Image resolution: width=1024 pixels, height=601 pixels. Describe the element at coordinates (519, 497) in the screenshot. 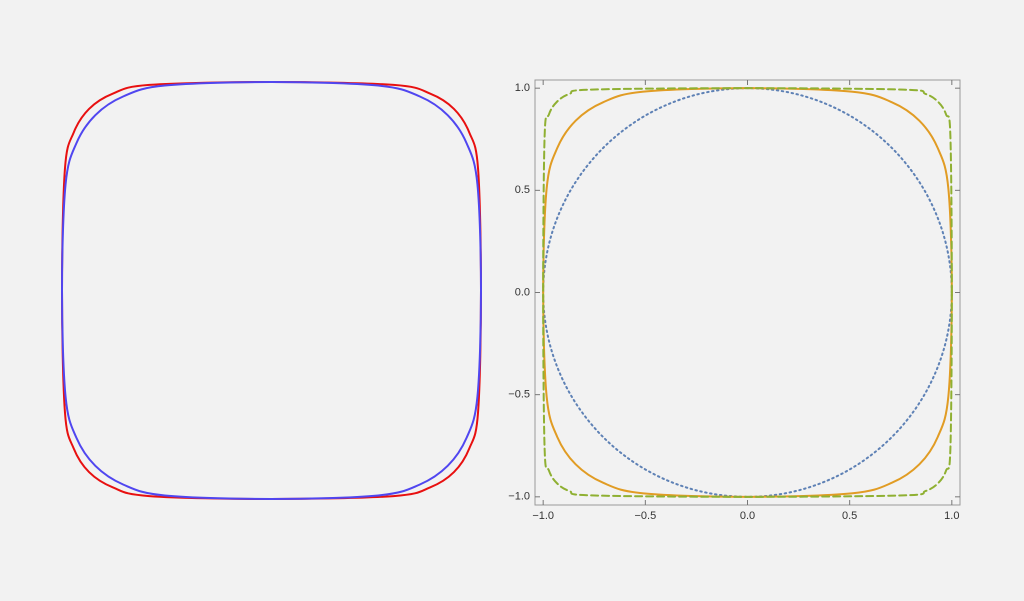

I see `y-tick-label: −1.0` at that location.